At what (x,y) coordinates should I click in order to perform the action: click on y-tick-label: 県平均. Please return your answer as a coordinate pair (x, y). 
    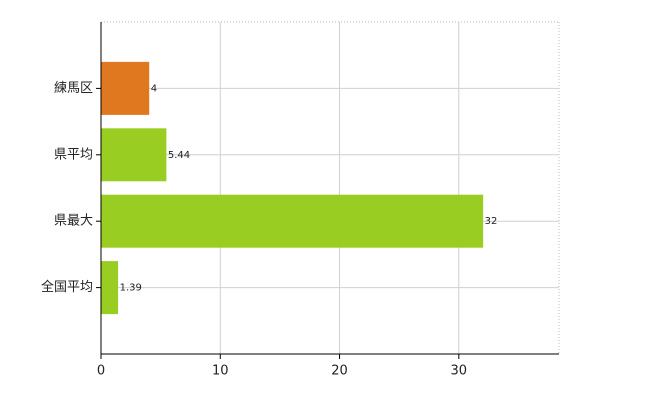
    Looking at the image, I should click on (73, 154).